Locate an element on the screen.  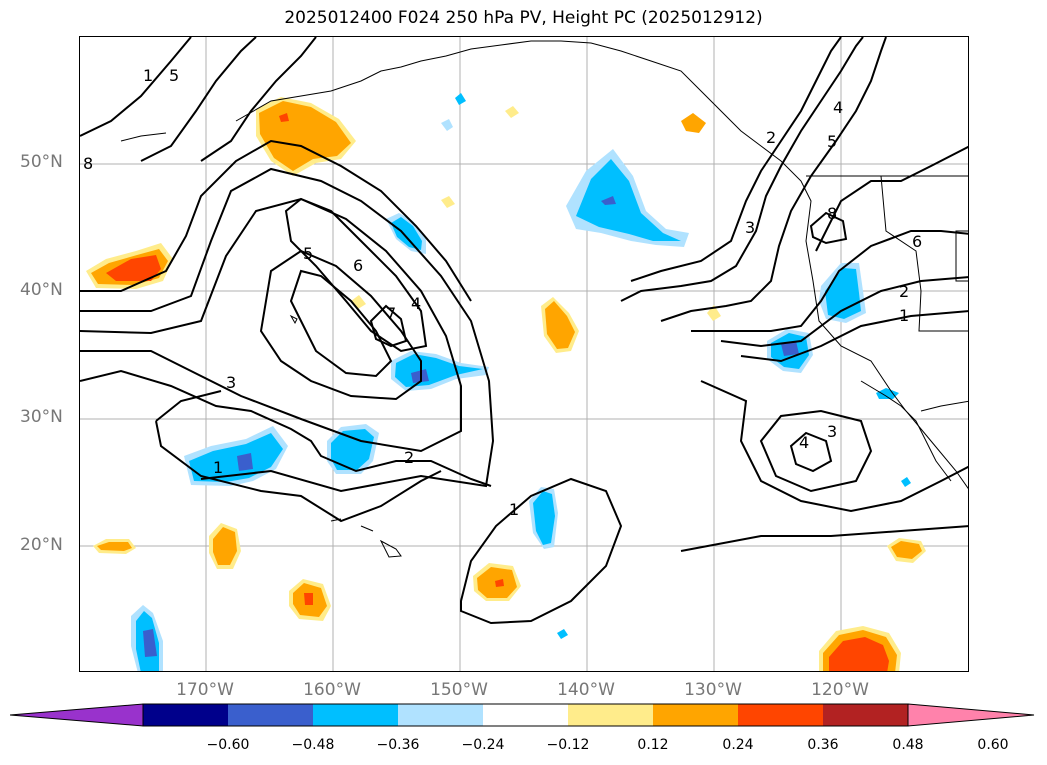
colorbar-segments is located at coordinates (522, 715).